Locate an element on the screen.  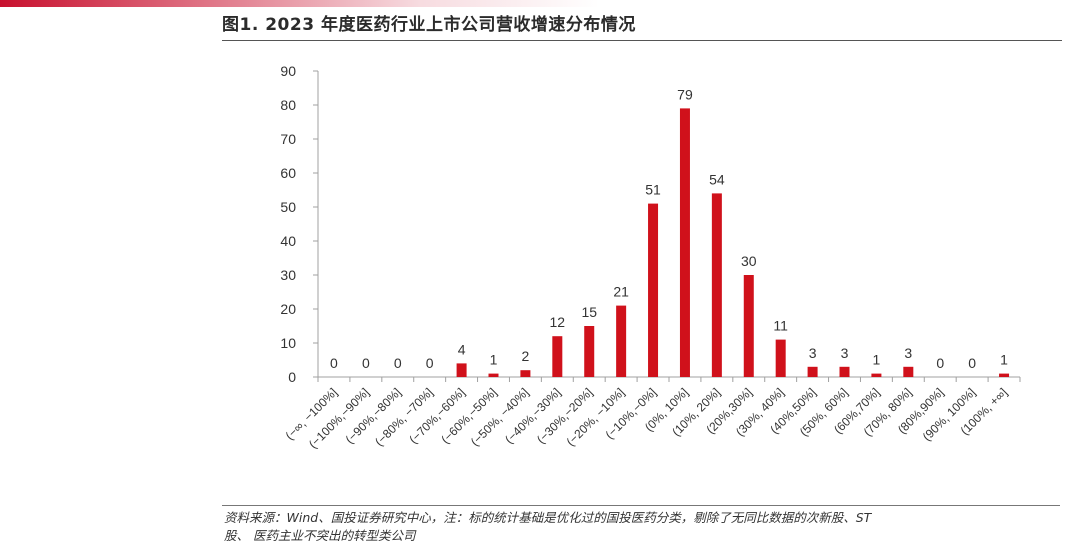
y-tick-label: 60 is located at coordinates (288, 173).